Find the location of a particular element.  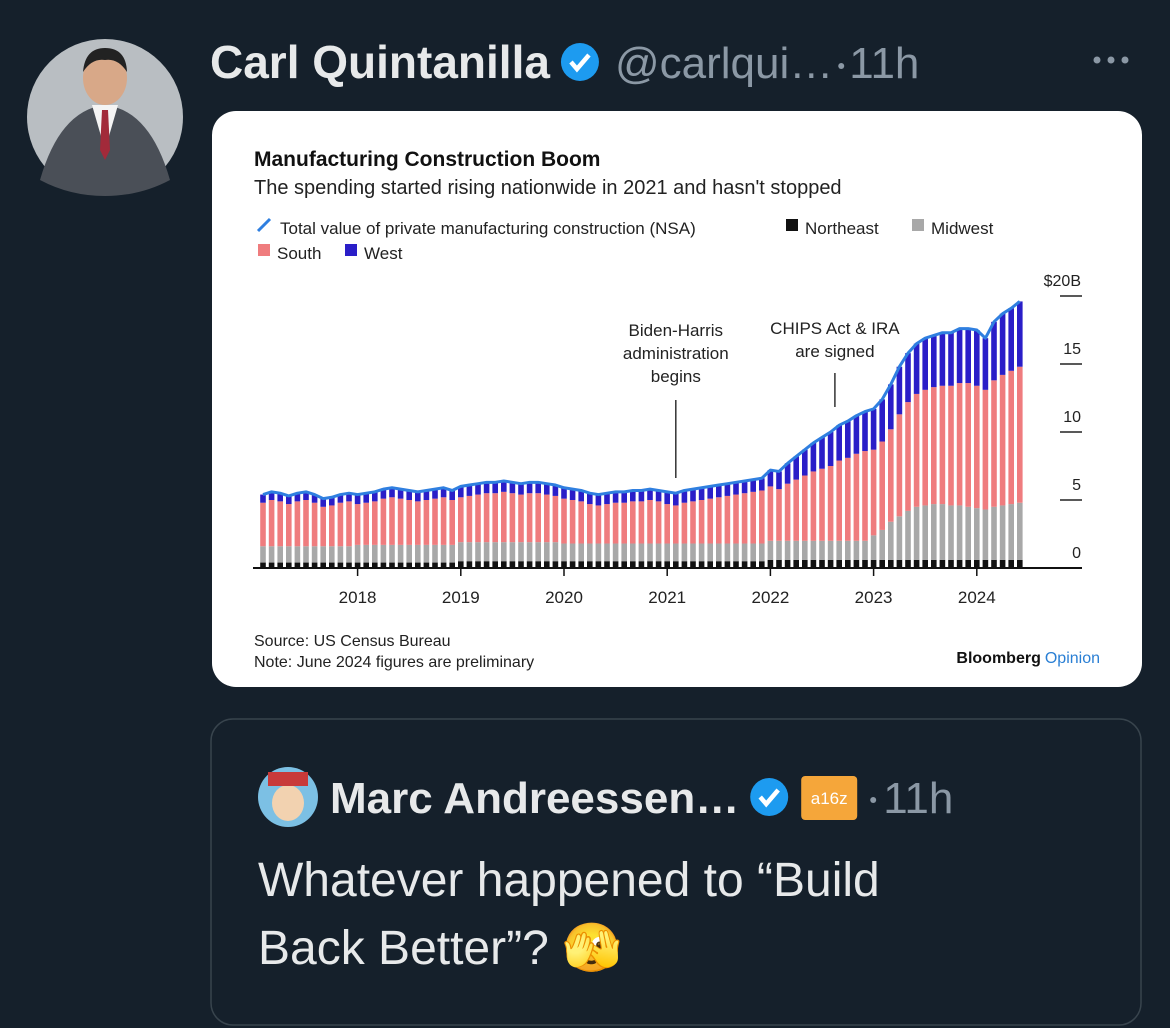

badge-check is located at coordinates (769, 798).